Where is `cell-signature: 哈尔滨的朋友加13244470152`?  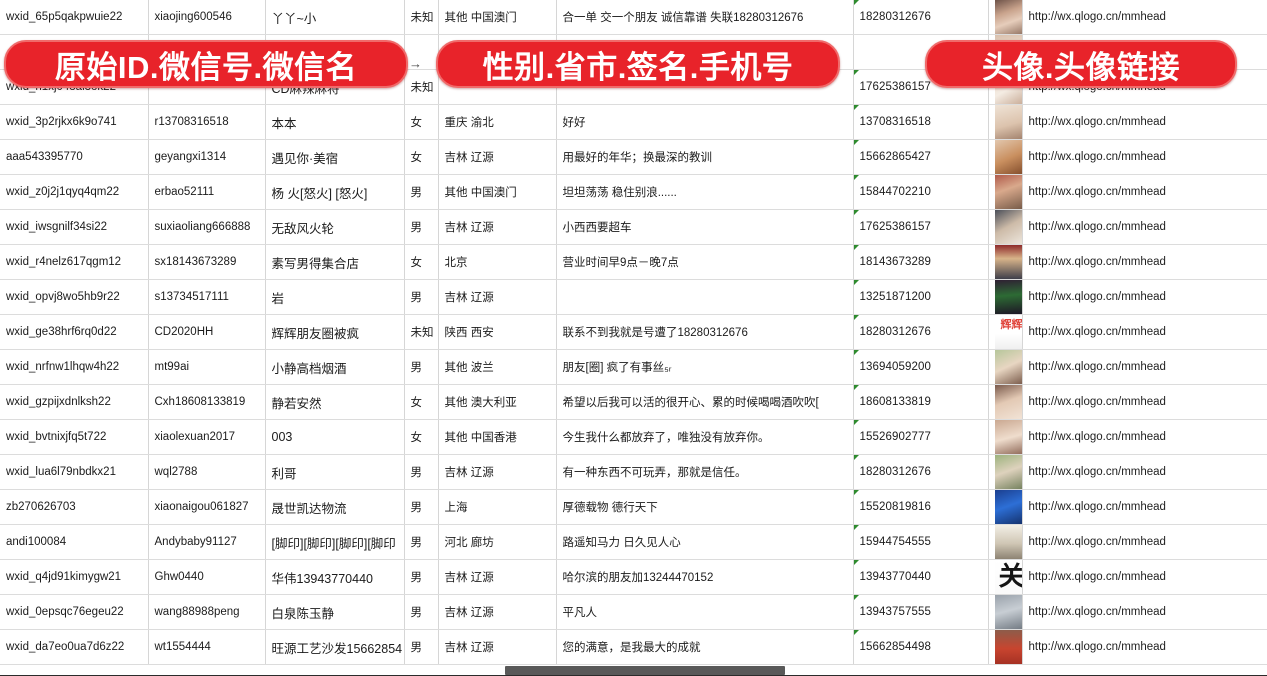 cell-signature: 哈尔滨的朋友加13244470152 is located at coordinates (705, 577).